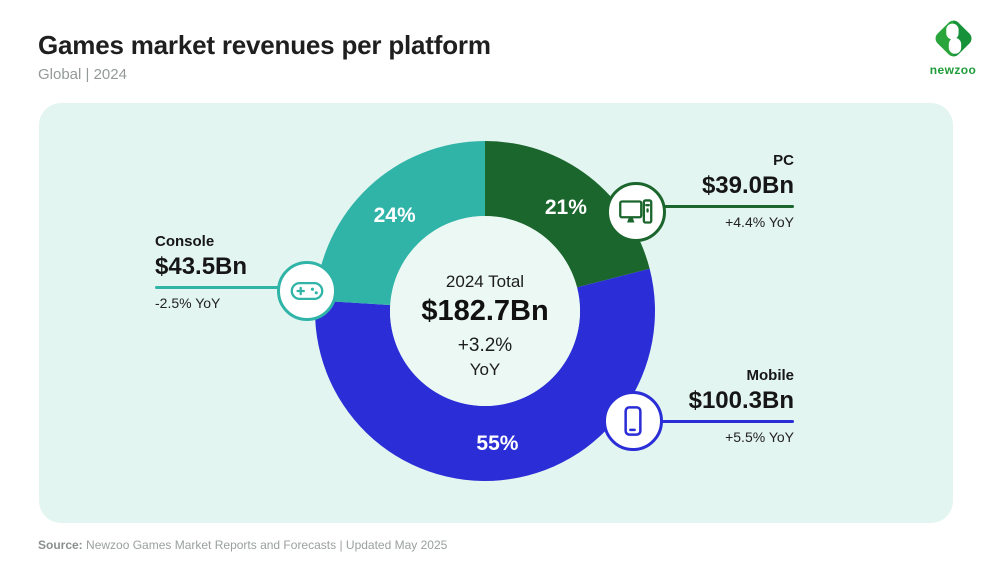  I want to click on center-total-label: 2024 Total, so click(485, 281).